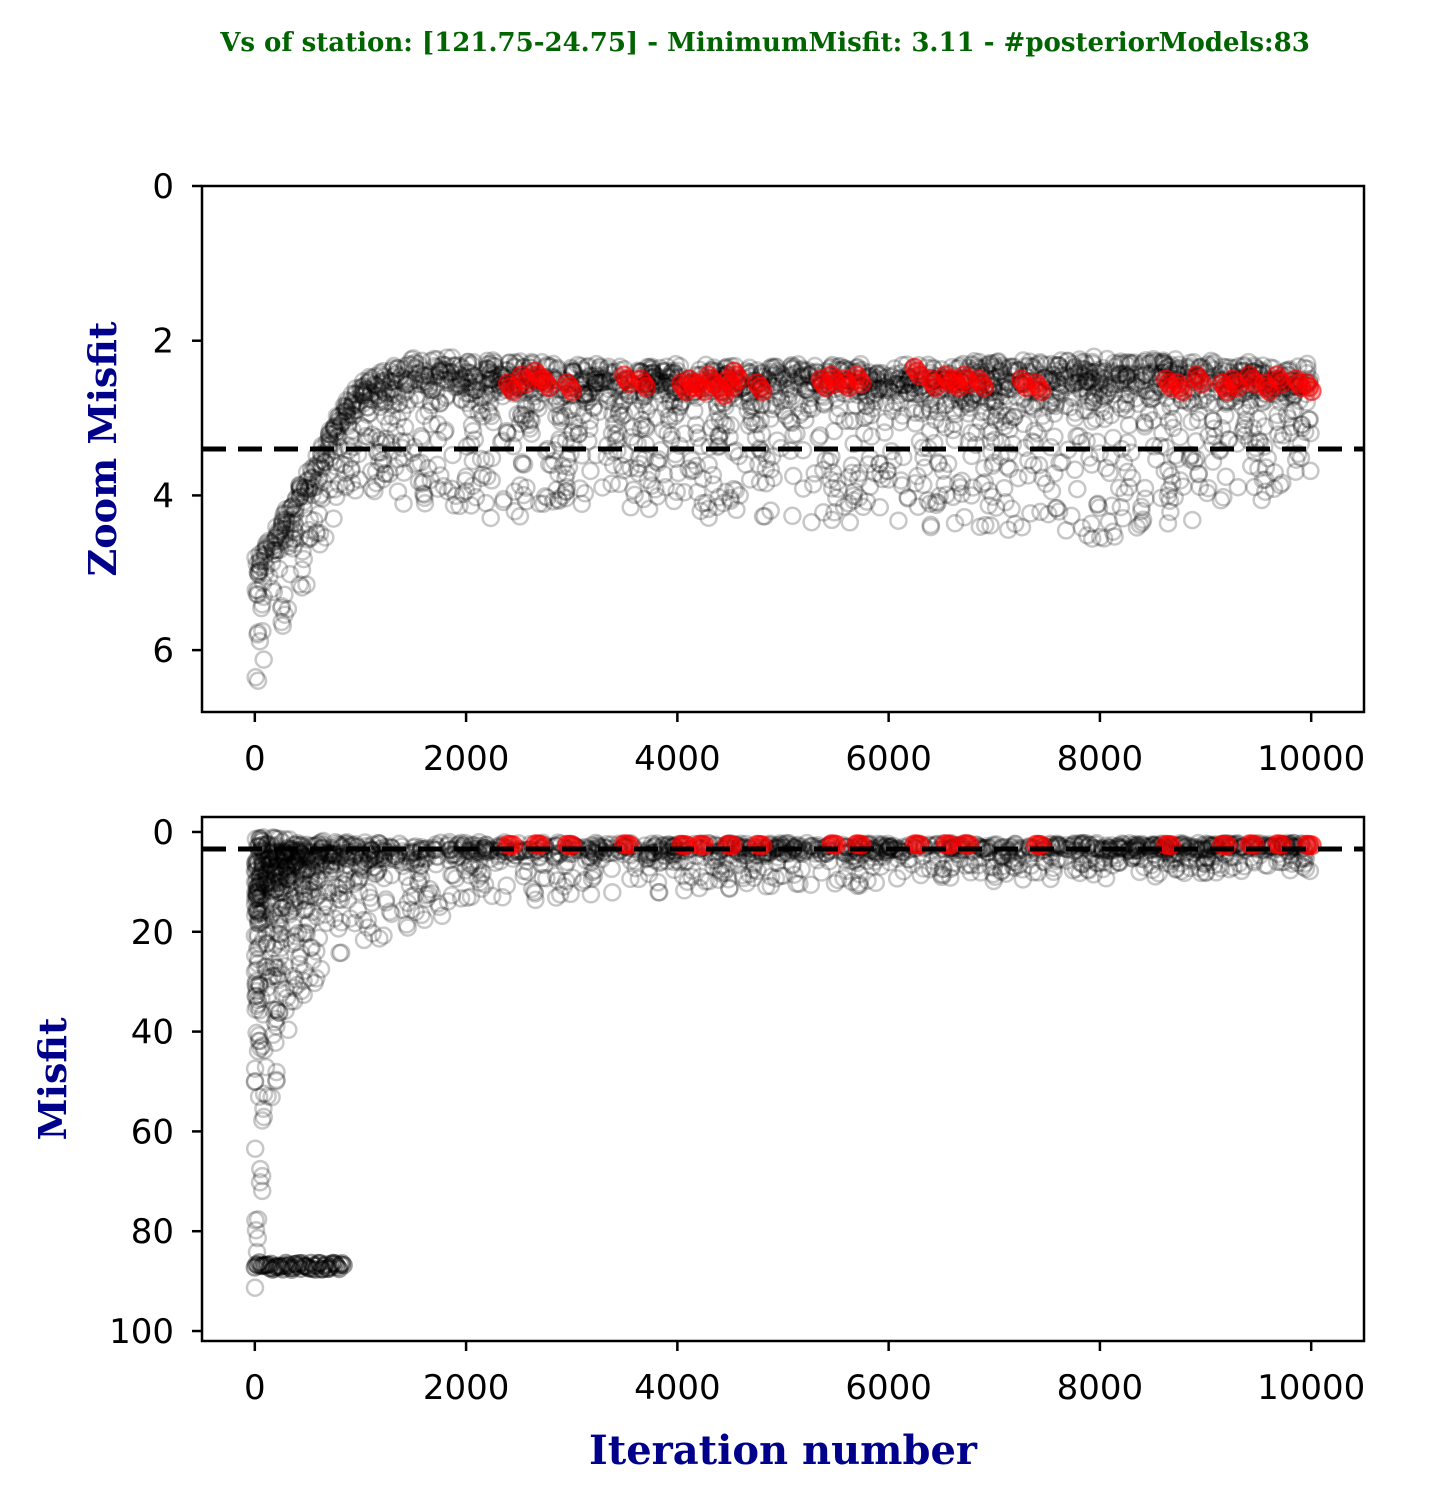 The image size is (1450, 1509). I want to click on y-tick-label: 20, so click(152, 933).